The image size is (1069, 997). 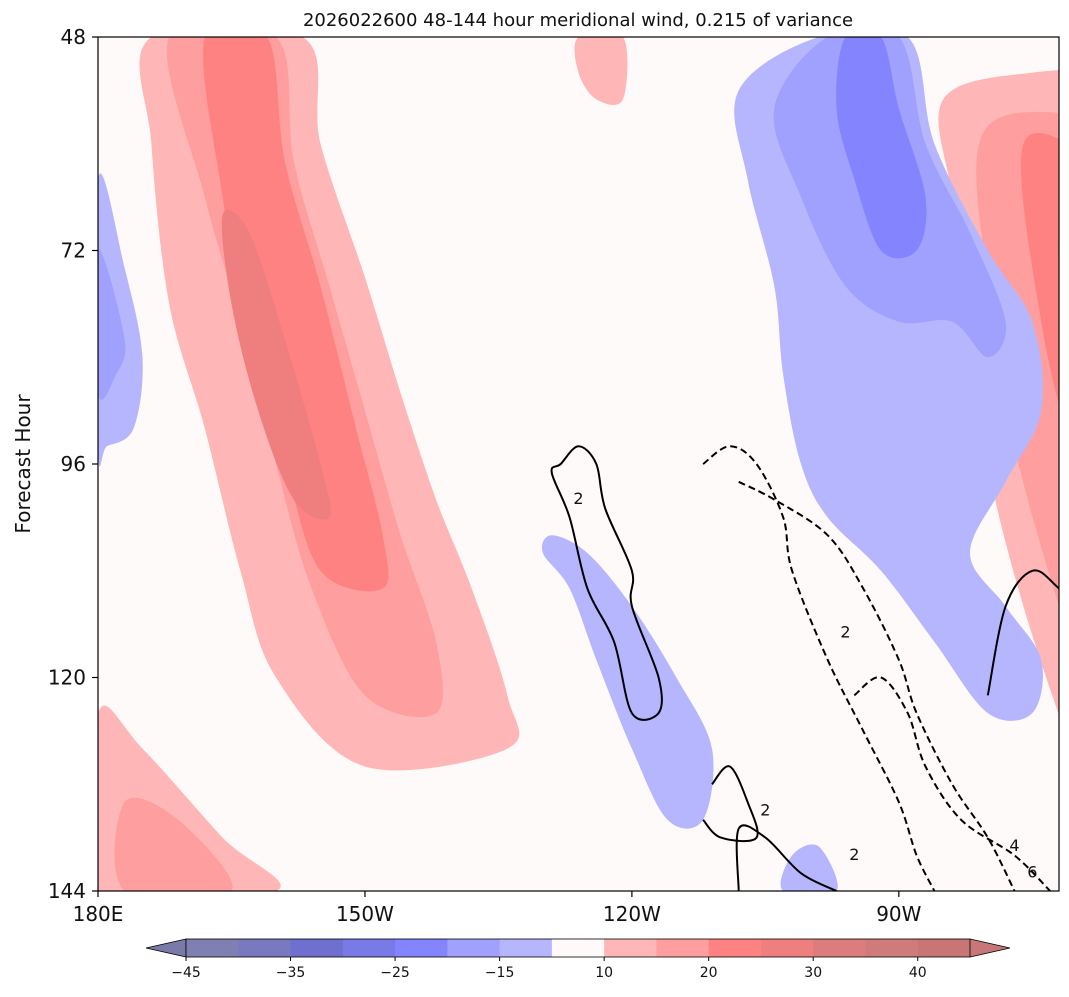 I want to click on filled-region-blue-band-core, so click(x=881, y=148).